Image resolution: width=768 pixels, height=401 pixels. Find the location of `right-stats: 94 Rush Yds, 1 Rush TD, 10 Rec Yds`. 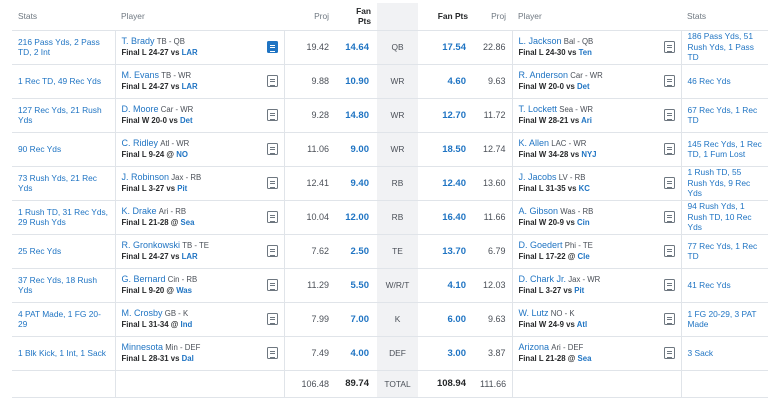

right-stats: 94 Rush Yds, 1 Rush TD, 10 Rec Yds is located at coordinates (724, 217).